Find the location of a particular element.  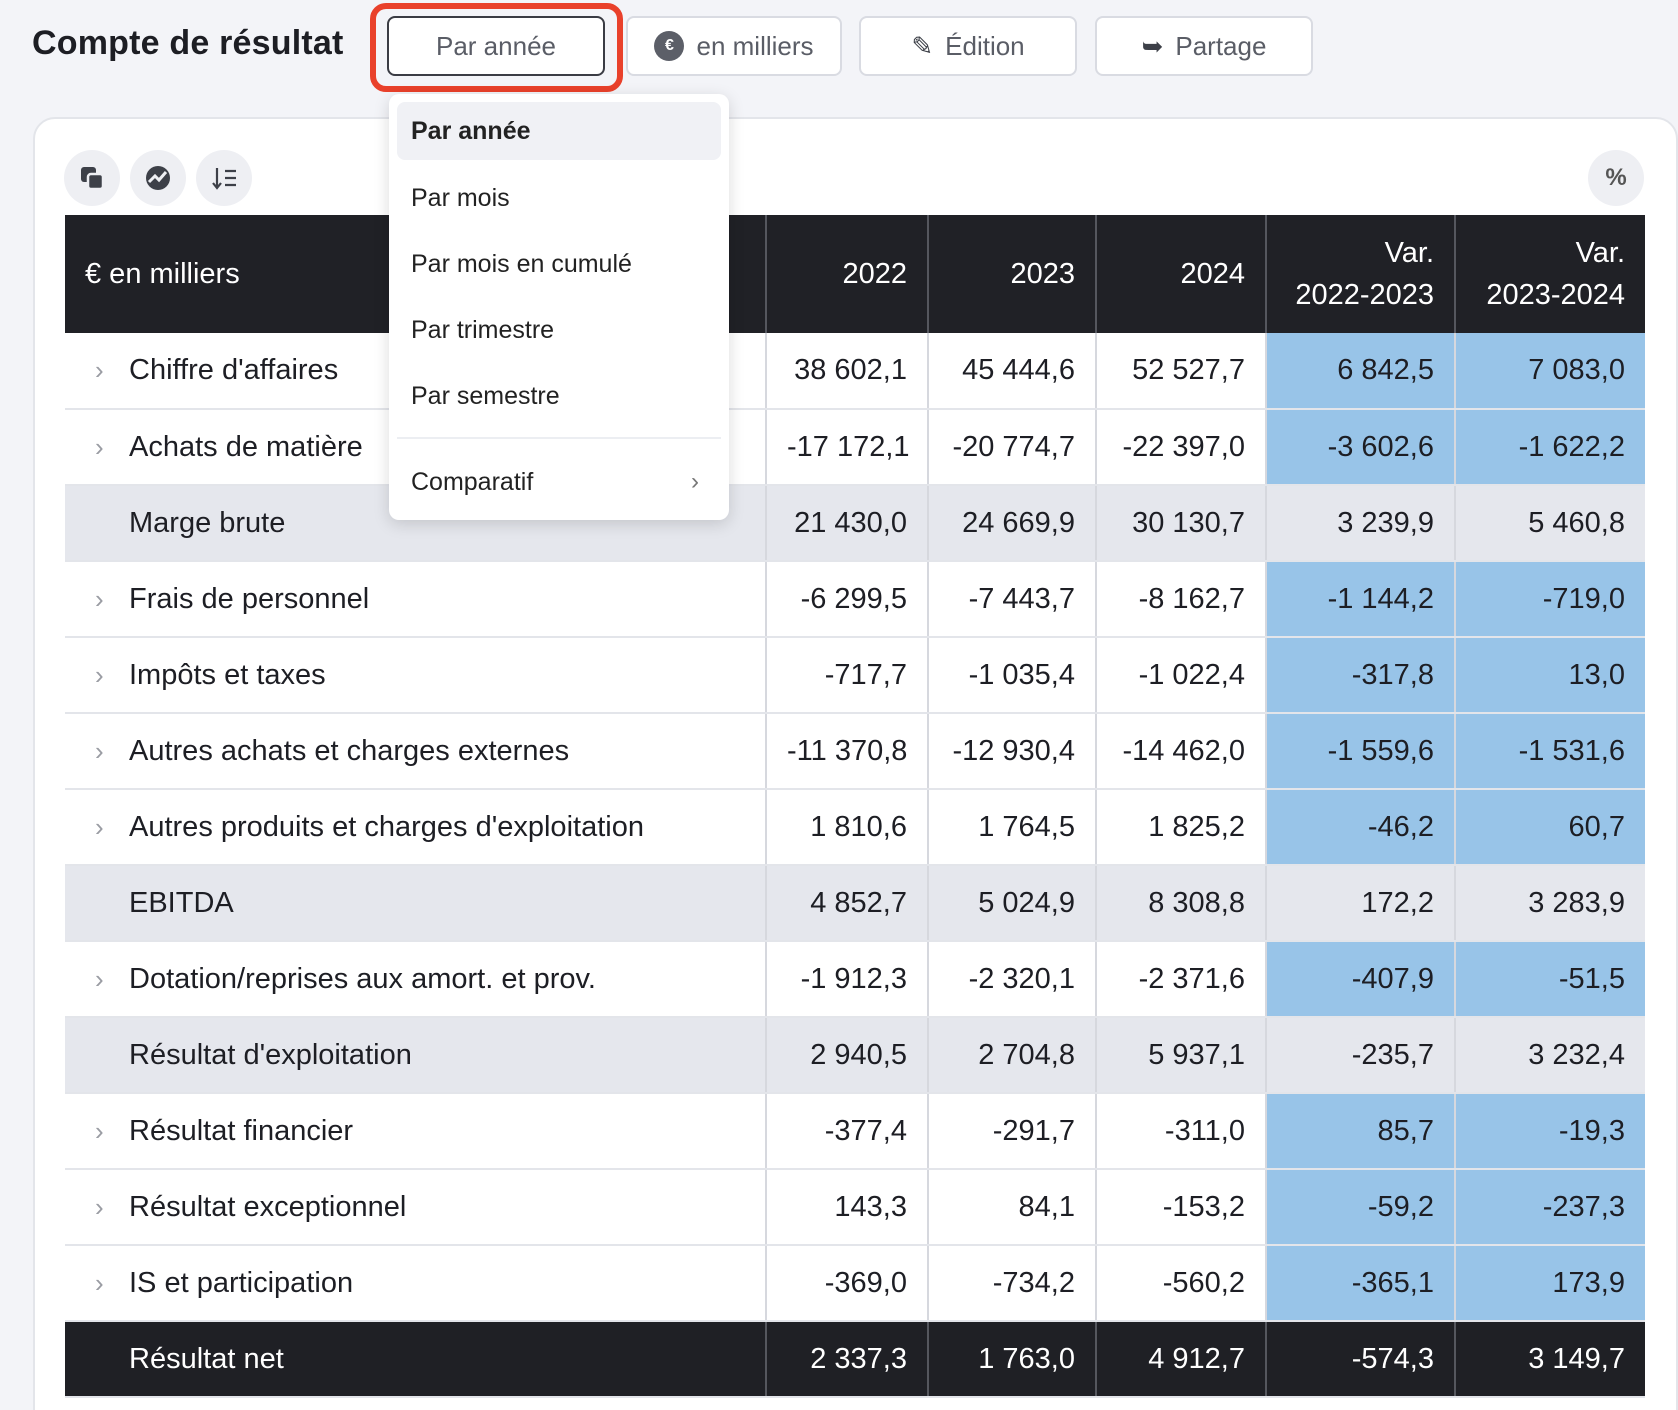

period-dropdown-button: Par année is located at coordinates (496, 46).